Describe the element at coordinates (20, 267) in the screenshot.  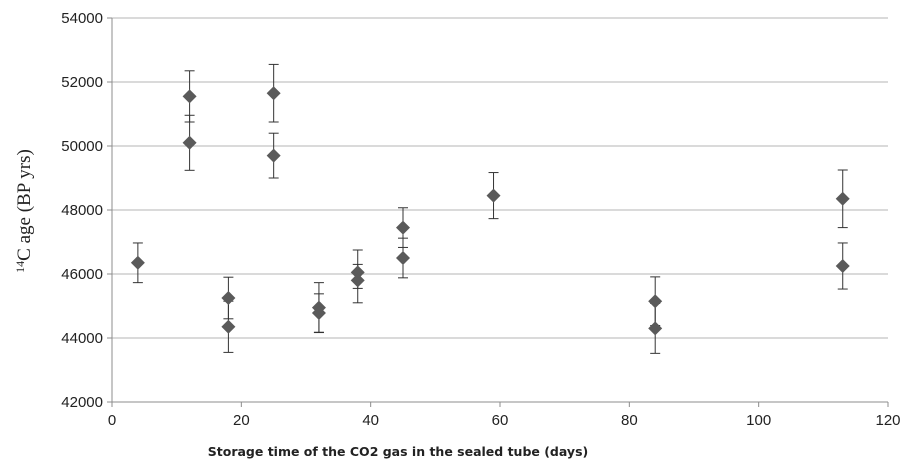
I see `y-axis-title-superscript: 14` at that location.